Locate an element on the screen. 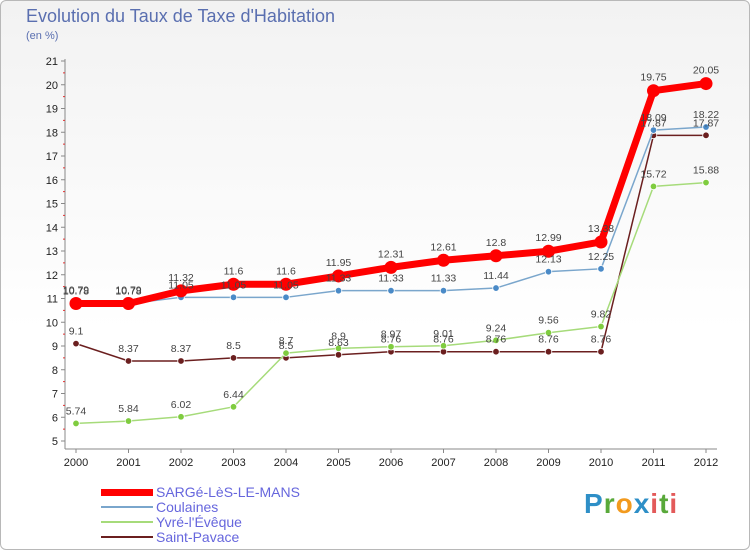 This screenshot has width=750, height=550. legend-label: Coulaines is located at coordinates (187, 507).